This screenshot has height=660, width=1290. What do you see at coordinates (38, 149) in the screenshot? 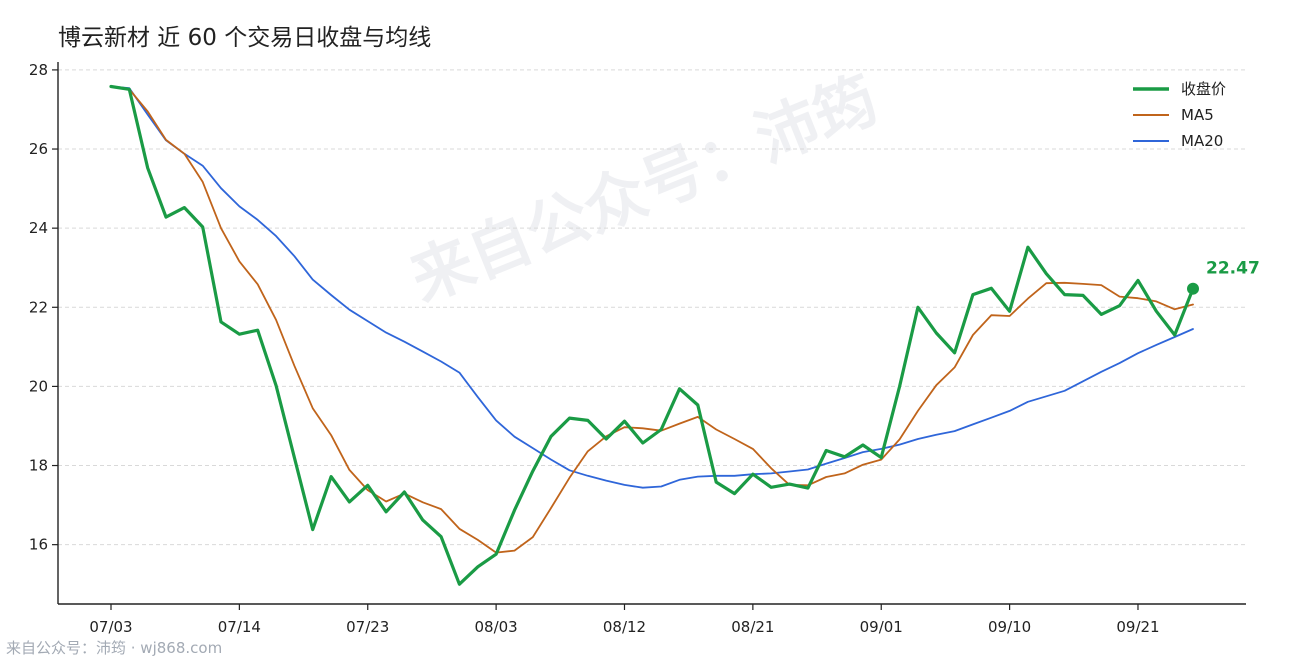
I see `y-tick-label: 26` at bounding box center [38, 149].